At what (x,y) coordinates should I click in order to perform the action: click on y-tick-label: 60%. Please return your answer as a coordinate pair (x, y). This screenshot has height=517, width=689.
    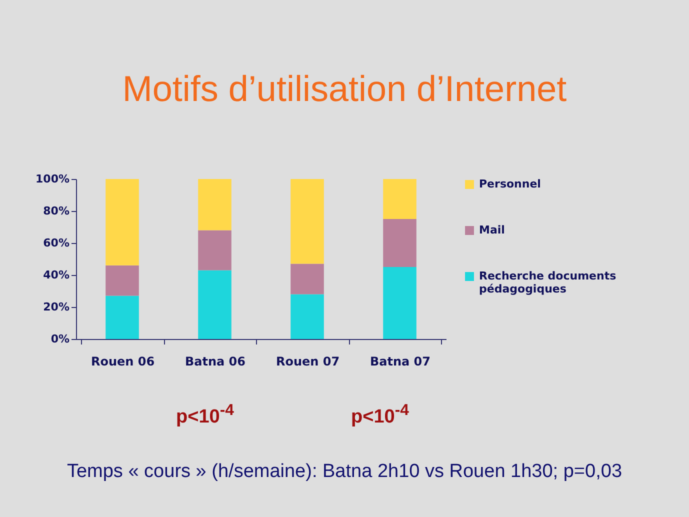
    Looking at the image, I should click on (56, 243).